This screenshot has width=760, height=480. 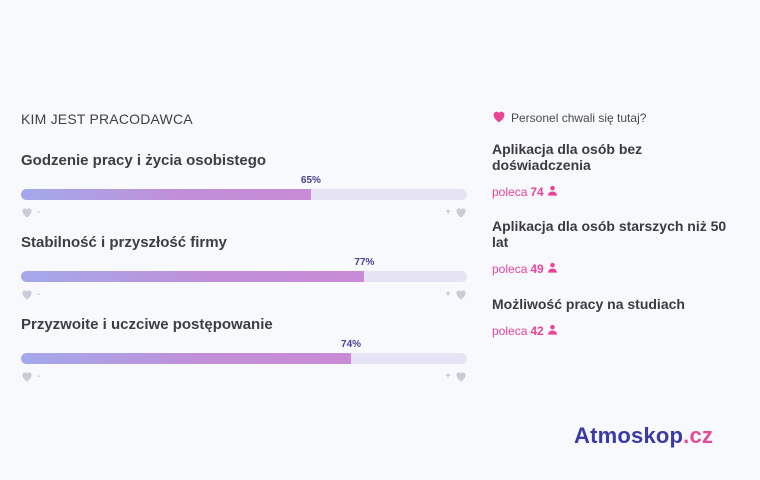 What do you see at coordinates (364, 262) in the screenshot?
I see `percent-label: 77%` at bounding box center [364, 262].